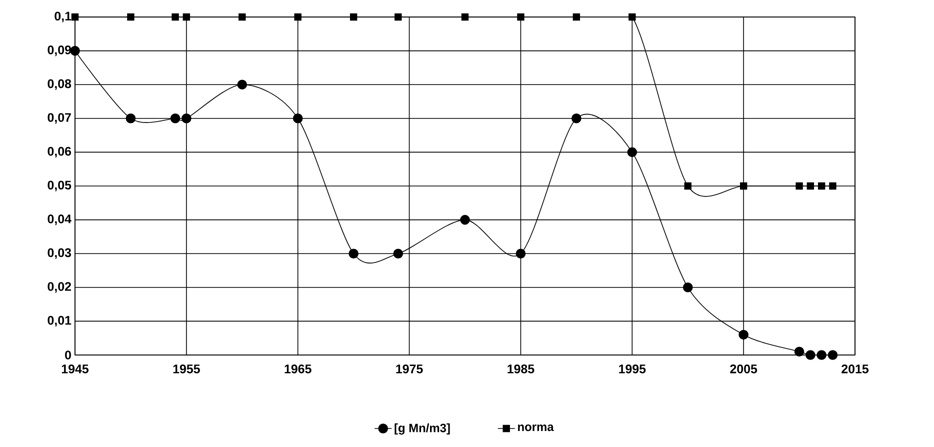 The image size is (934, 447). What do you see at coordinates (59, 118) in the screenshot?
I see `y-tick-label: 0,07` at bounding box center [59, 118].